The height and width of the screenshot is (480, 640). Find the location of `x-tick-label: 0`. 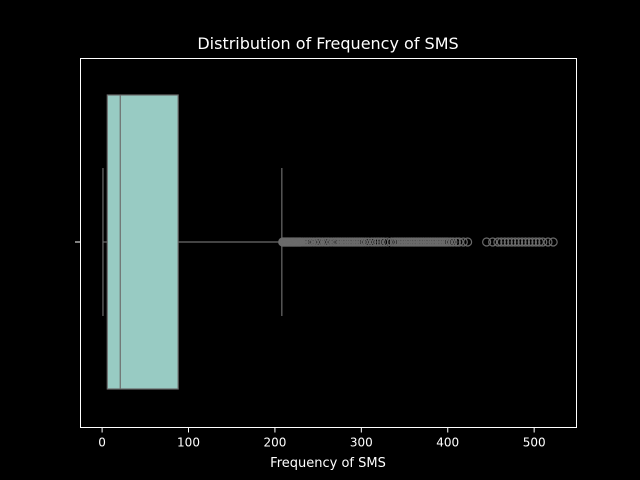

x-tick-label: 0 is located at coordinates (102, 443).